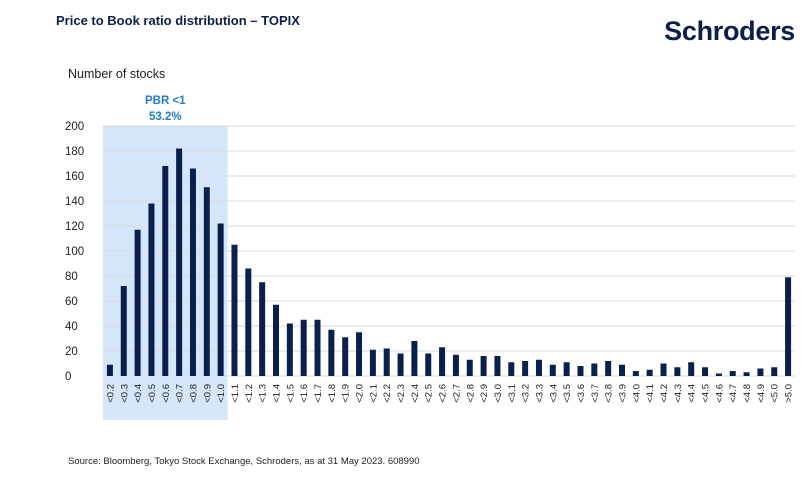  I want to click on bar-<1.5, so click(289, 349).